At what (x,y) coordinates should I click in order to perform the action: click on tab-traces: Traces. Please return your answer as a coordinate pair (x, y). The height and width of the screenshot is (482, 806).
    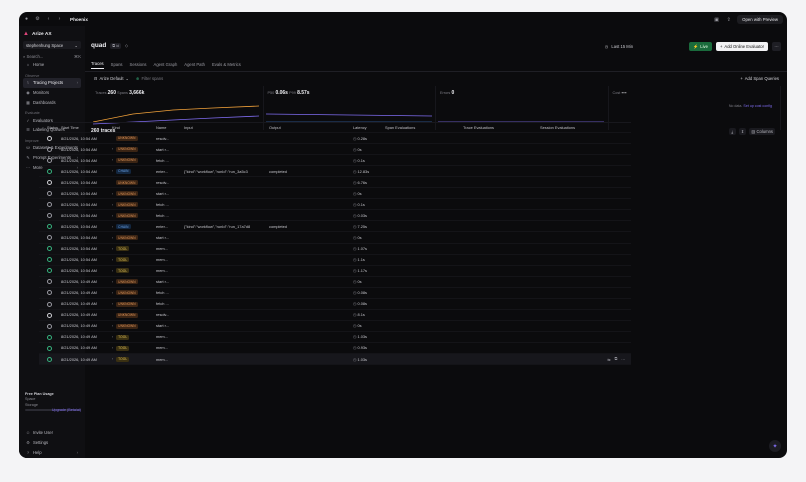
    Looking at the image, I should click on (97, 65).